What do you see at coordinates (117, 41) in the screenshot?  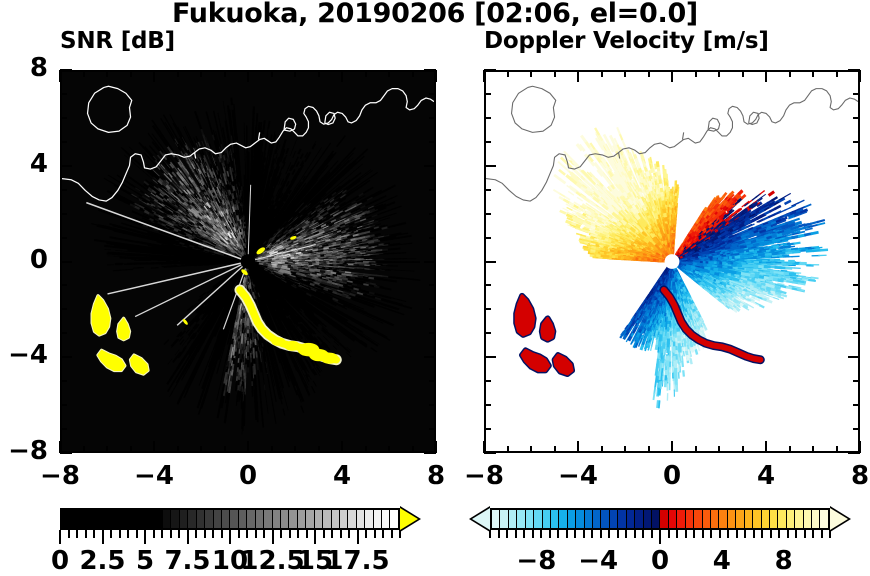 I see `snr-panel-title: SNR [dB]` at bounding box center [117, 41].